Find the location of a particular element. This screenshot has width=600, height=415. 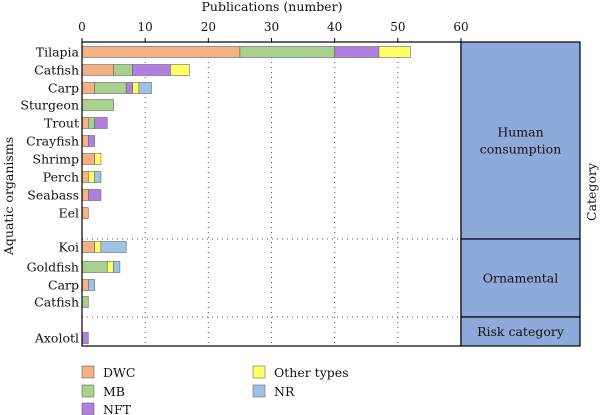

legend-label: MB is located at coordinates (114, 391).